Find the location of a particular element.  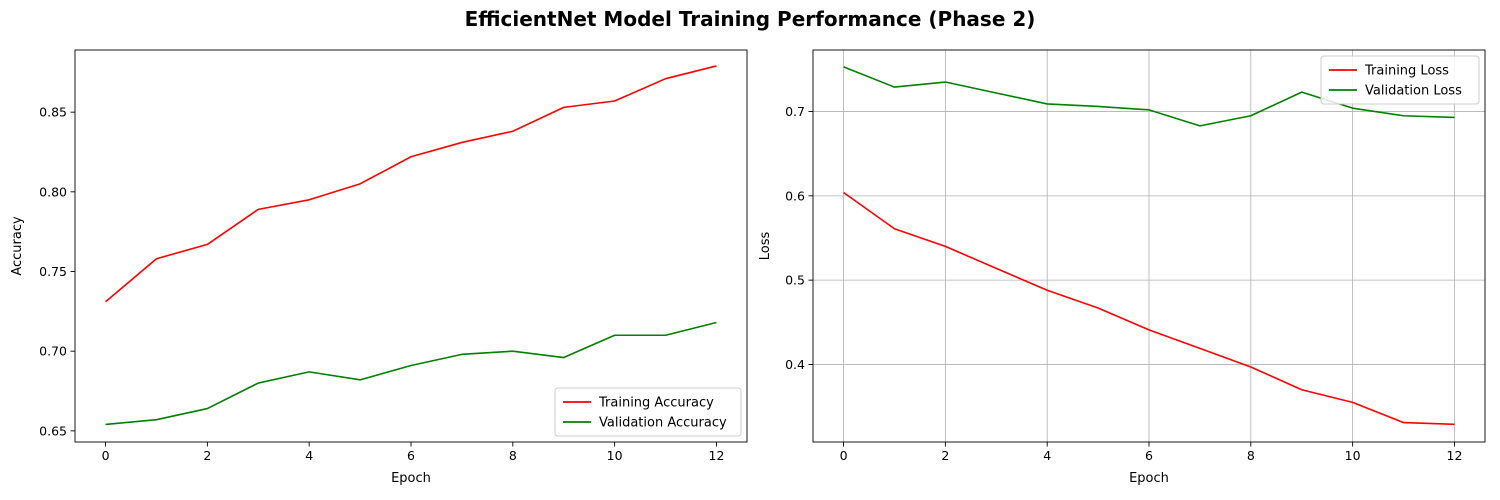

y-axis-label: Loss is located at coordinates (765, 246).